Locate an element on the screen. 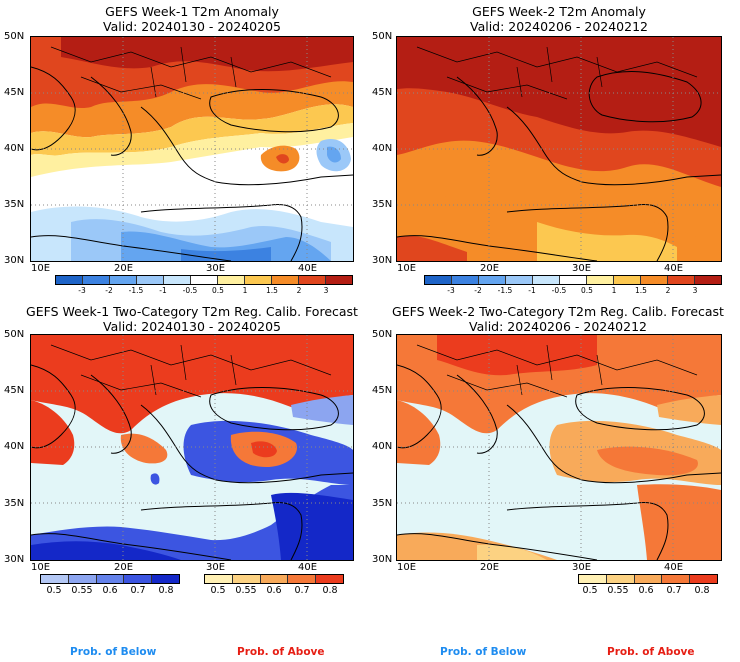  prob-of-above-label-right: Prob. of Above is located at coordinates (651, 652).